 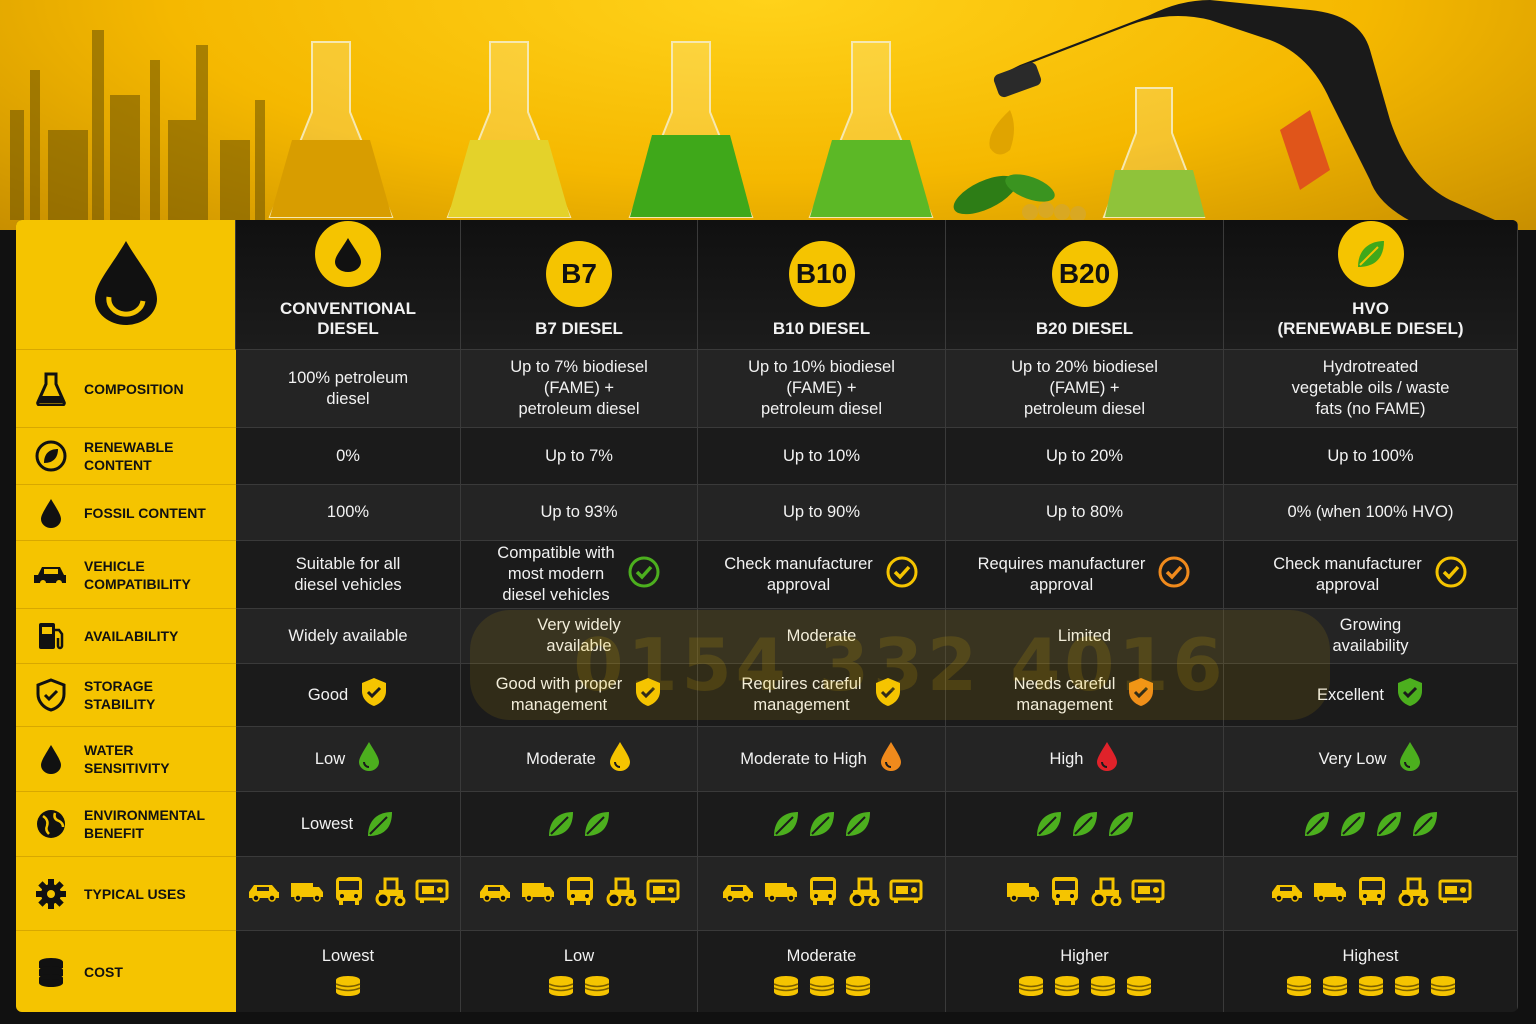 What do you see at coordinates (1019, 198) in the screenshot?
I see `soy-leaves` at bounding box center [1019, 198].